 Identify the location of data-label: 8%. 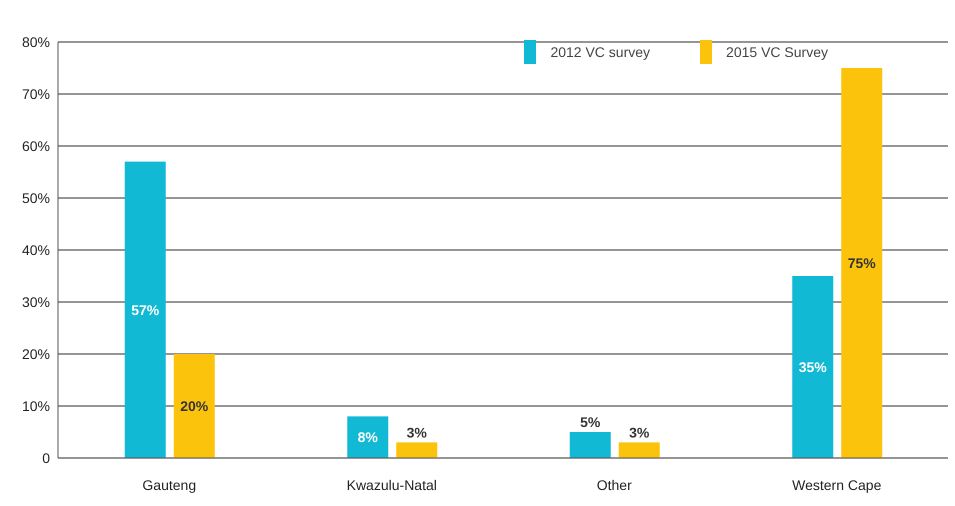
(368, 437).